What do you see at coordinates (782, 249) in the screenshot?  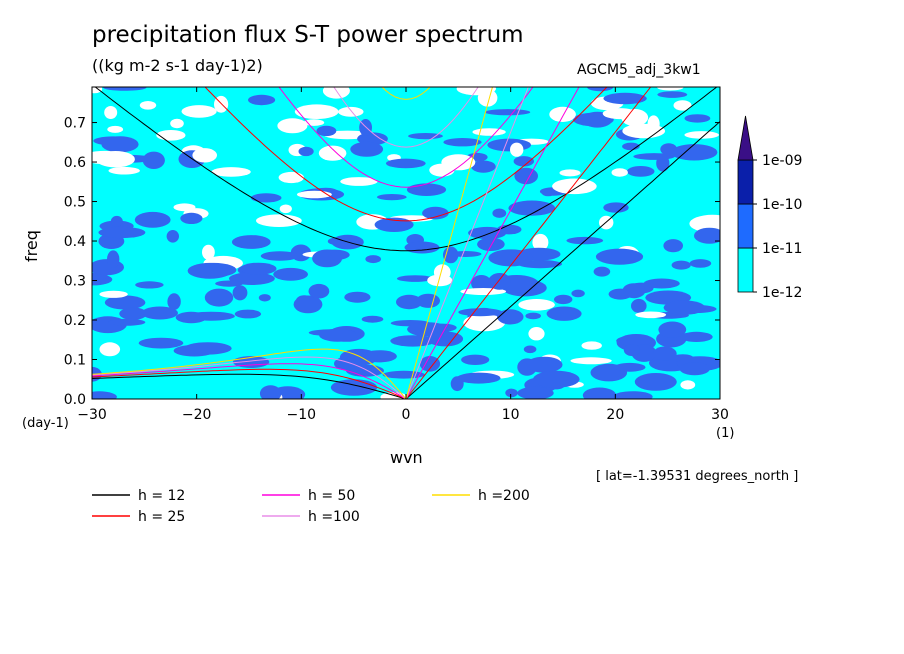 I see `colorbar-label: 1e-11` at bounding box center [782, 249].